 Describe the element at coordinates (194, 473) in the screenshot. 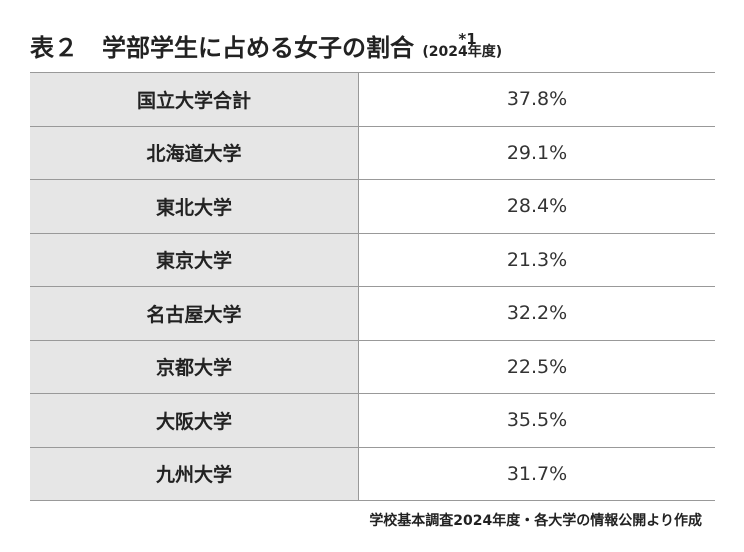

I see `university-cell: 九州大学` at that location.